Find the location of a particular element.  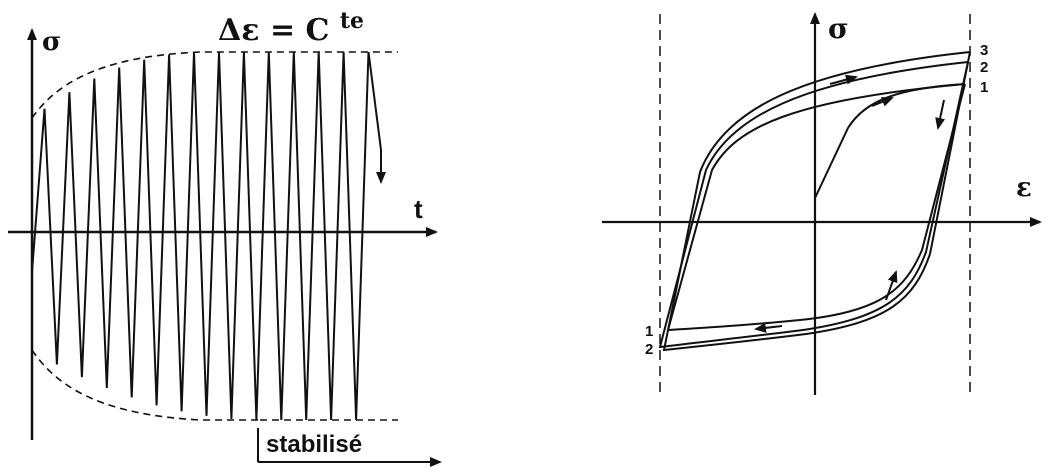

cycle-label-bottom-1: 1 is located at coordinates (649, 331).